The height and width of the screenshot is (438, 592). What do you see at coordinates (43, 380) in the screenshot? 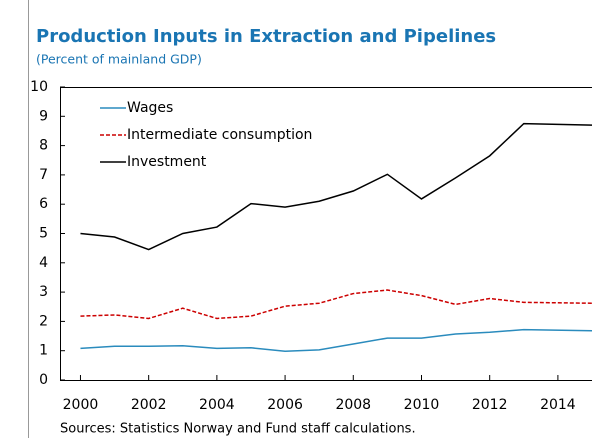
I see `y-tick-label: 0` at bounding box center [43, 380].